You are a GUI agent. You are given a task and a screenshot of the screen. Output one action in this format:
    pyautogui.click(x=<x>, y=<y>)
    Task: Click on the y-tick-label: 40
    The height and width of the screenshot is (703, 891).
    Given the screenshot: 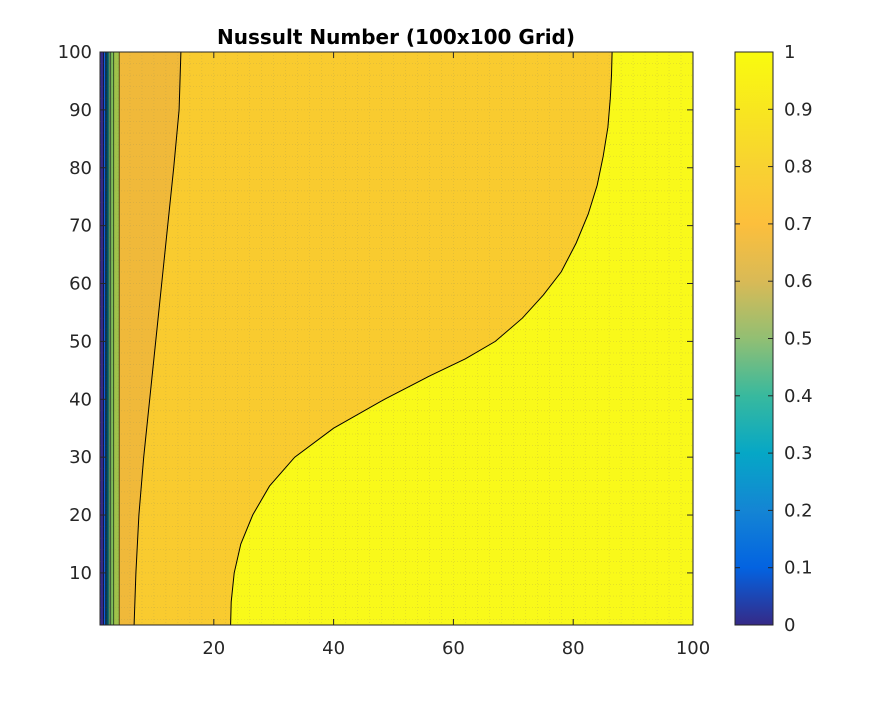 What is the action you would take?
    pyautogui.click(x=80, y=399)
    